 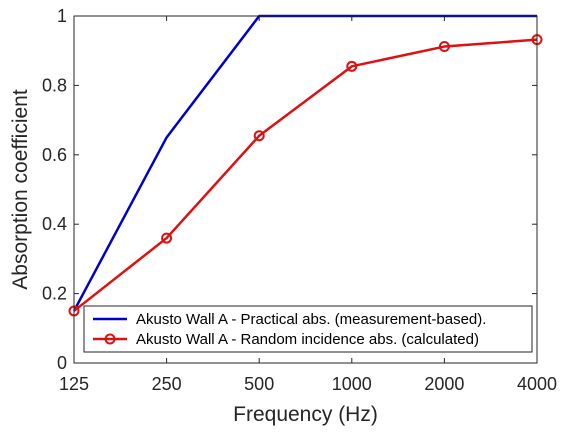 I want to click on y-axis-label: Absorption coefficient, so click(x=20, y=189).